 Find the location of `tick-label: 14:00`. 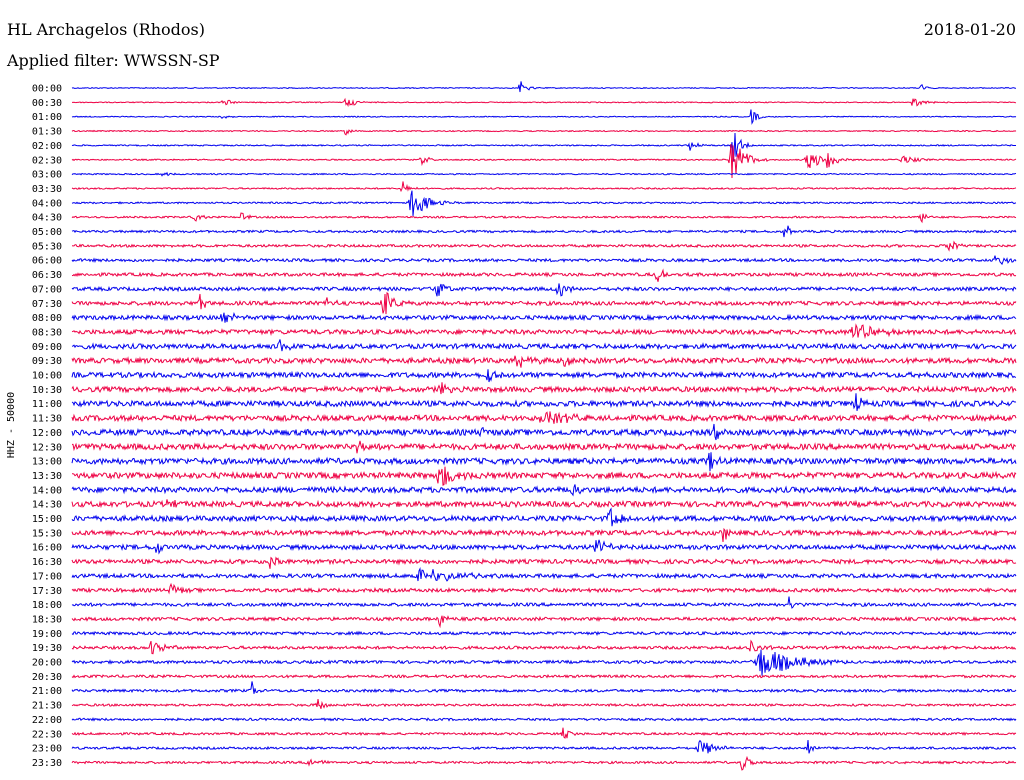

tick-label: 14:00 is located at coordinates (47, 490).